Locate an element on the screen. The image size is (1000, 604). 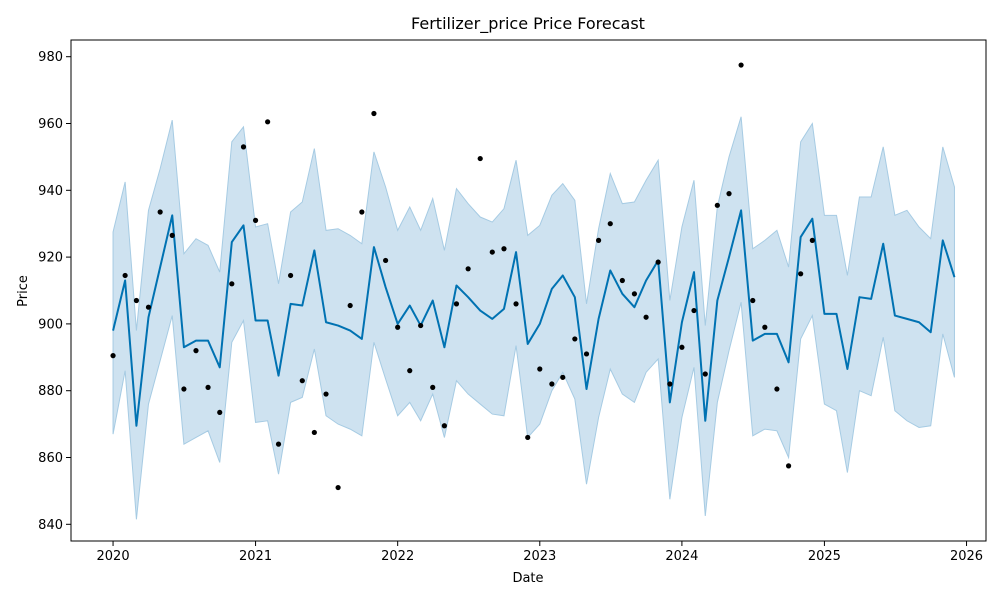
y-axis-ticks: 840 860 880 900 920 940 960 980 is located at coordinates (54, 291).